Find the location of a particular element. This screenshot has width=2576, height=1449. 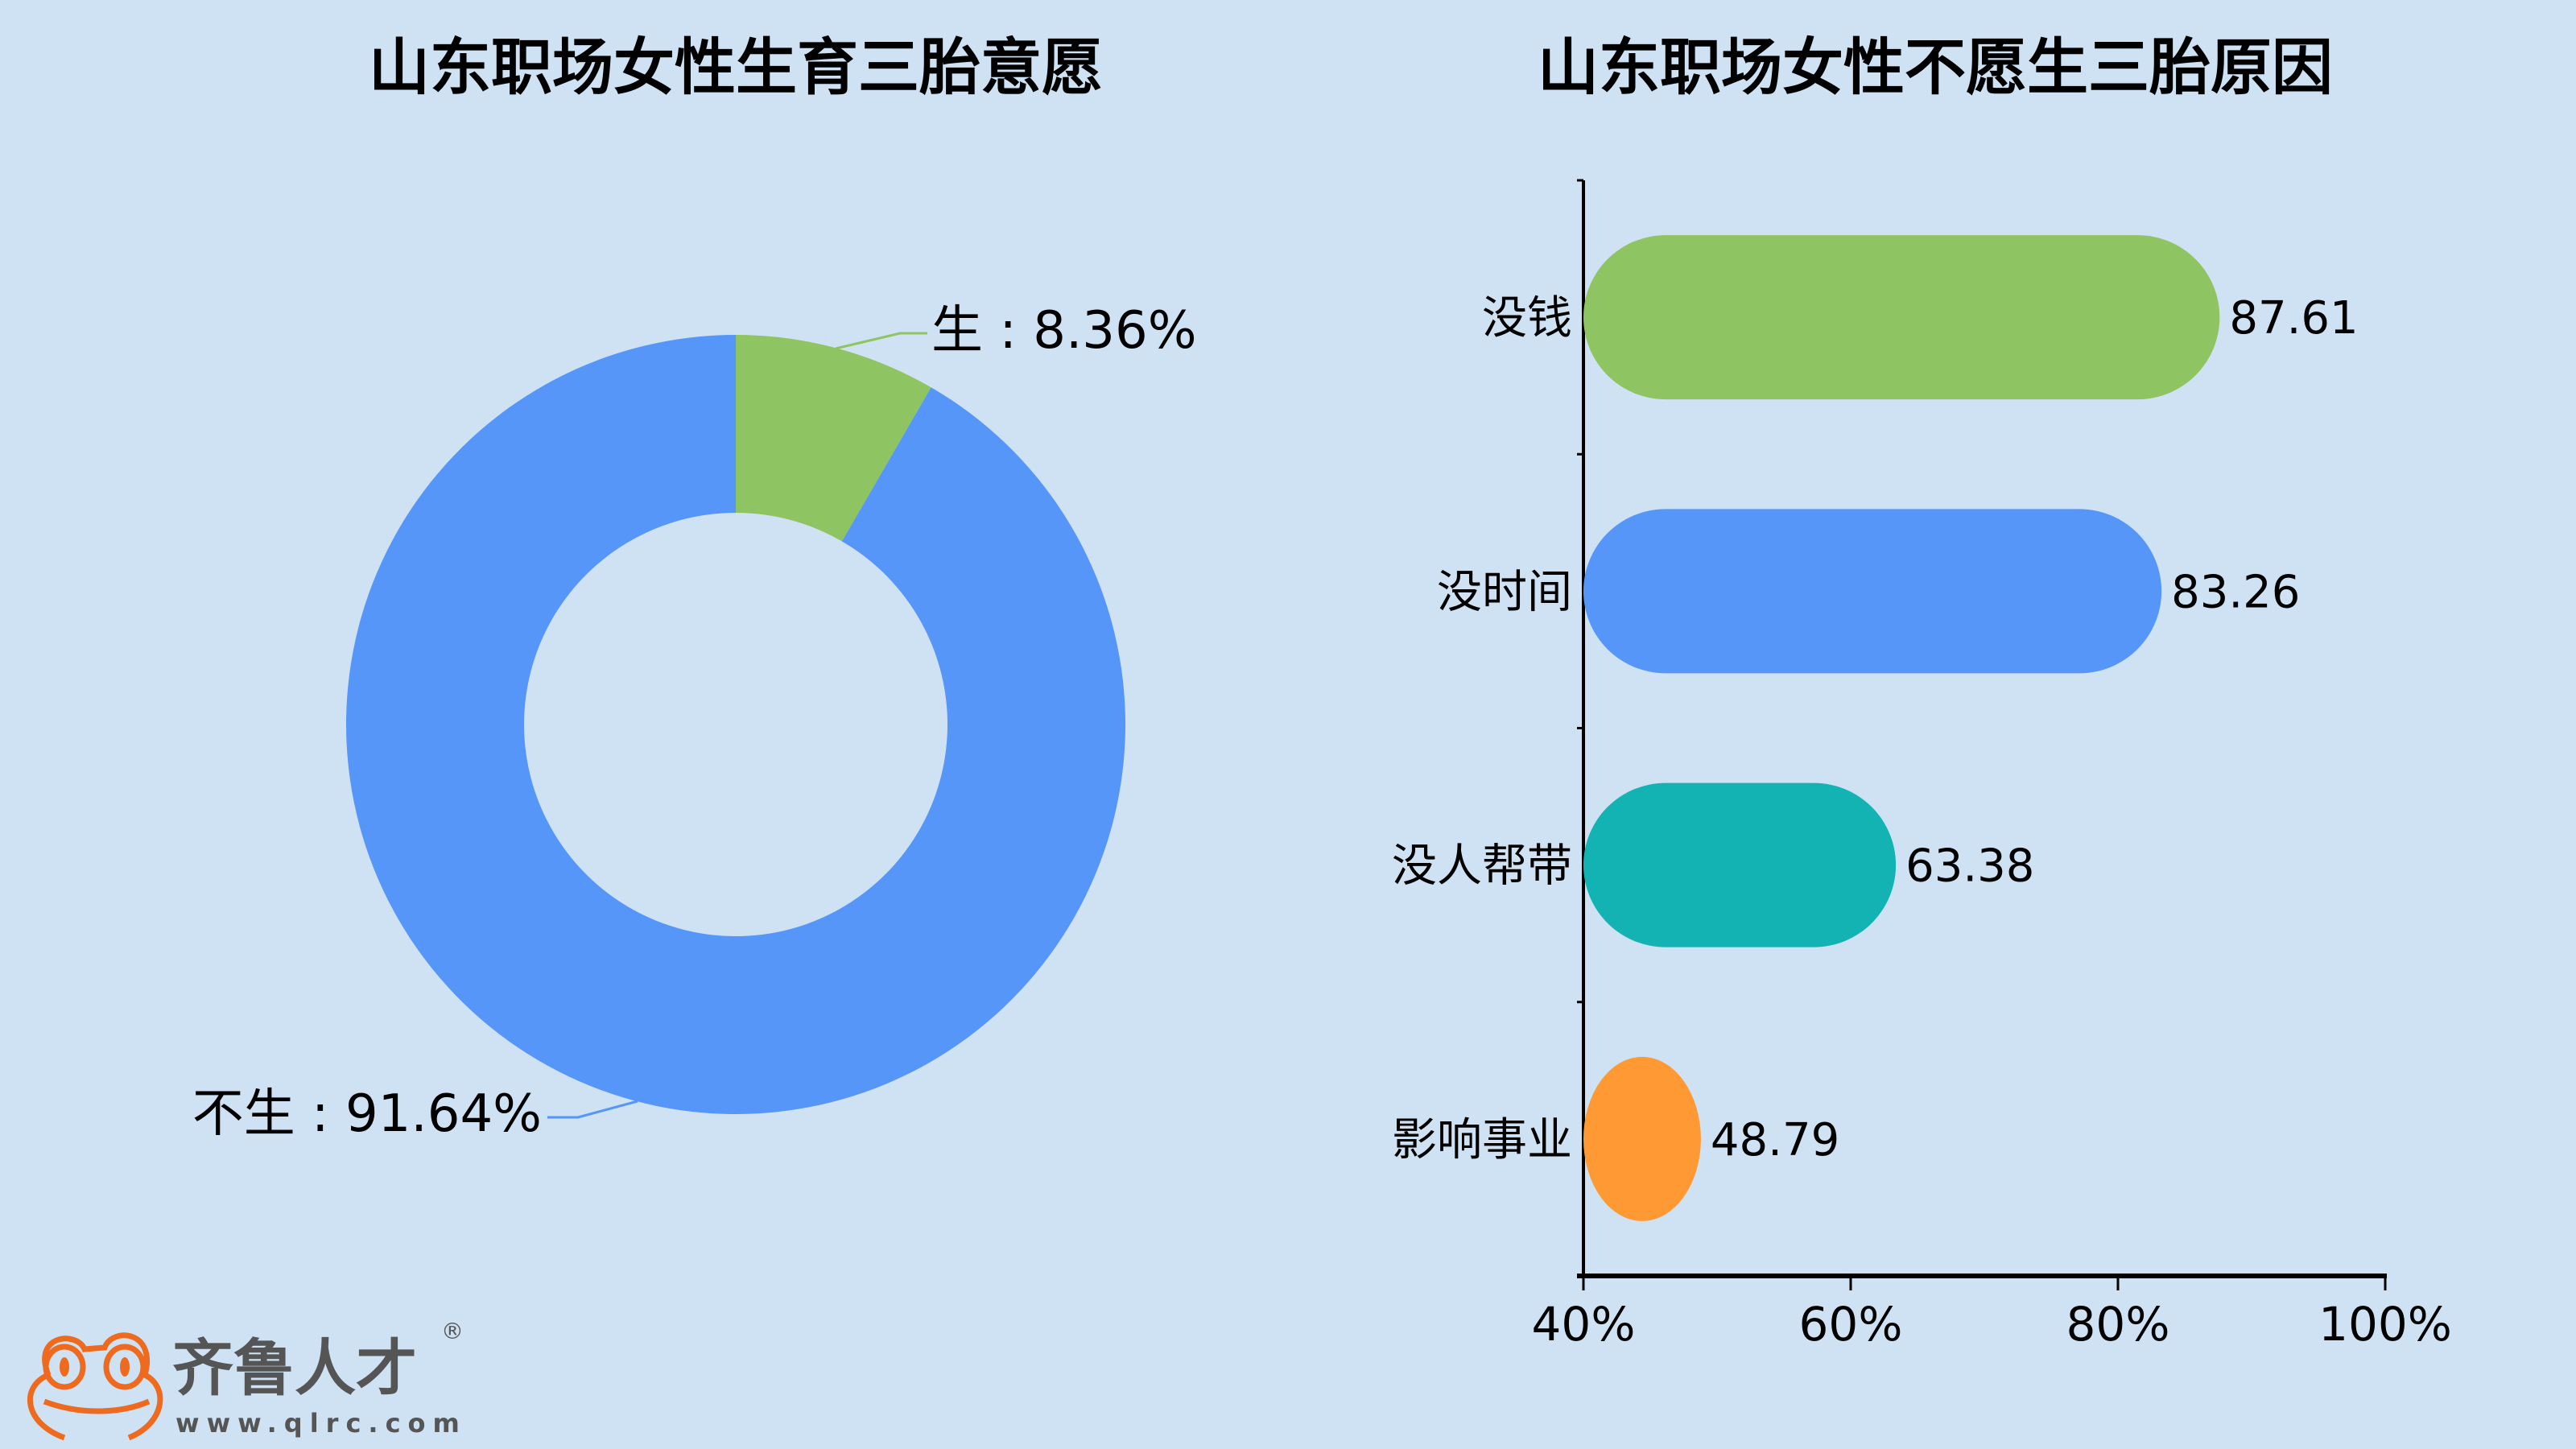

x-tick-label: 80% is located at coordinates (2118, 1324).